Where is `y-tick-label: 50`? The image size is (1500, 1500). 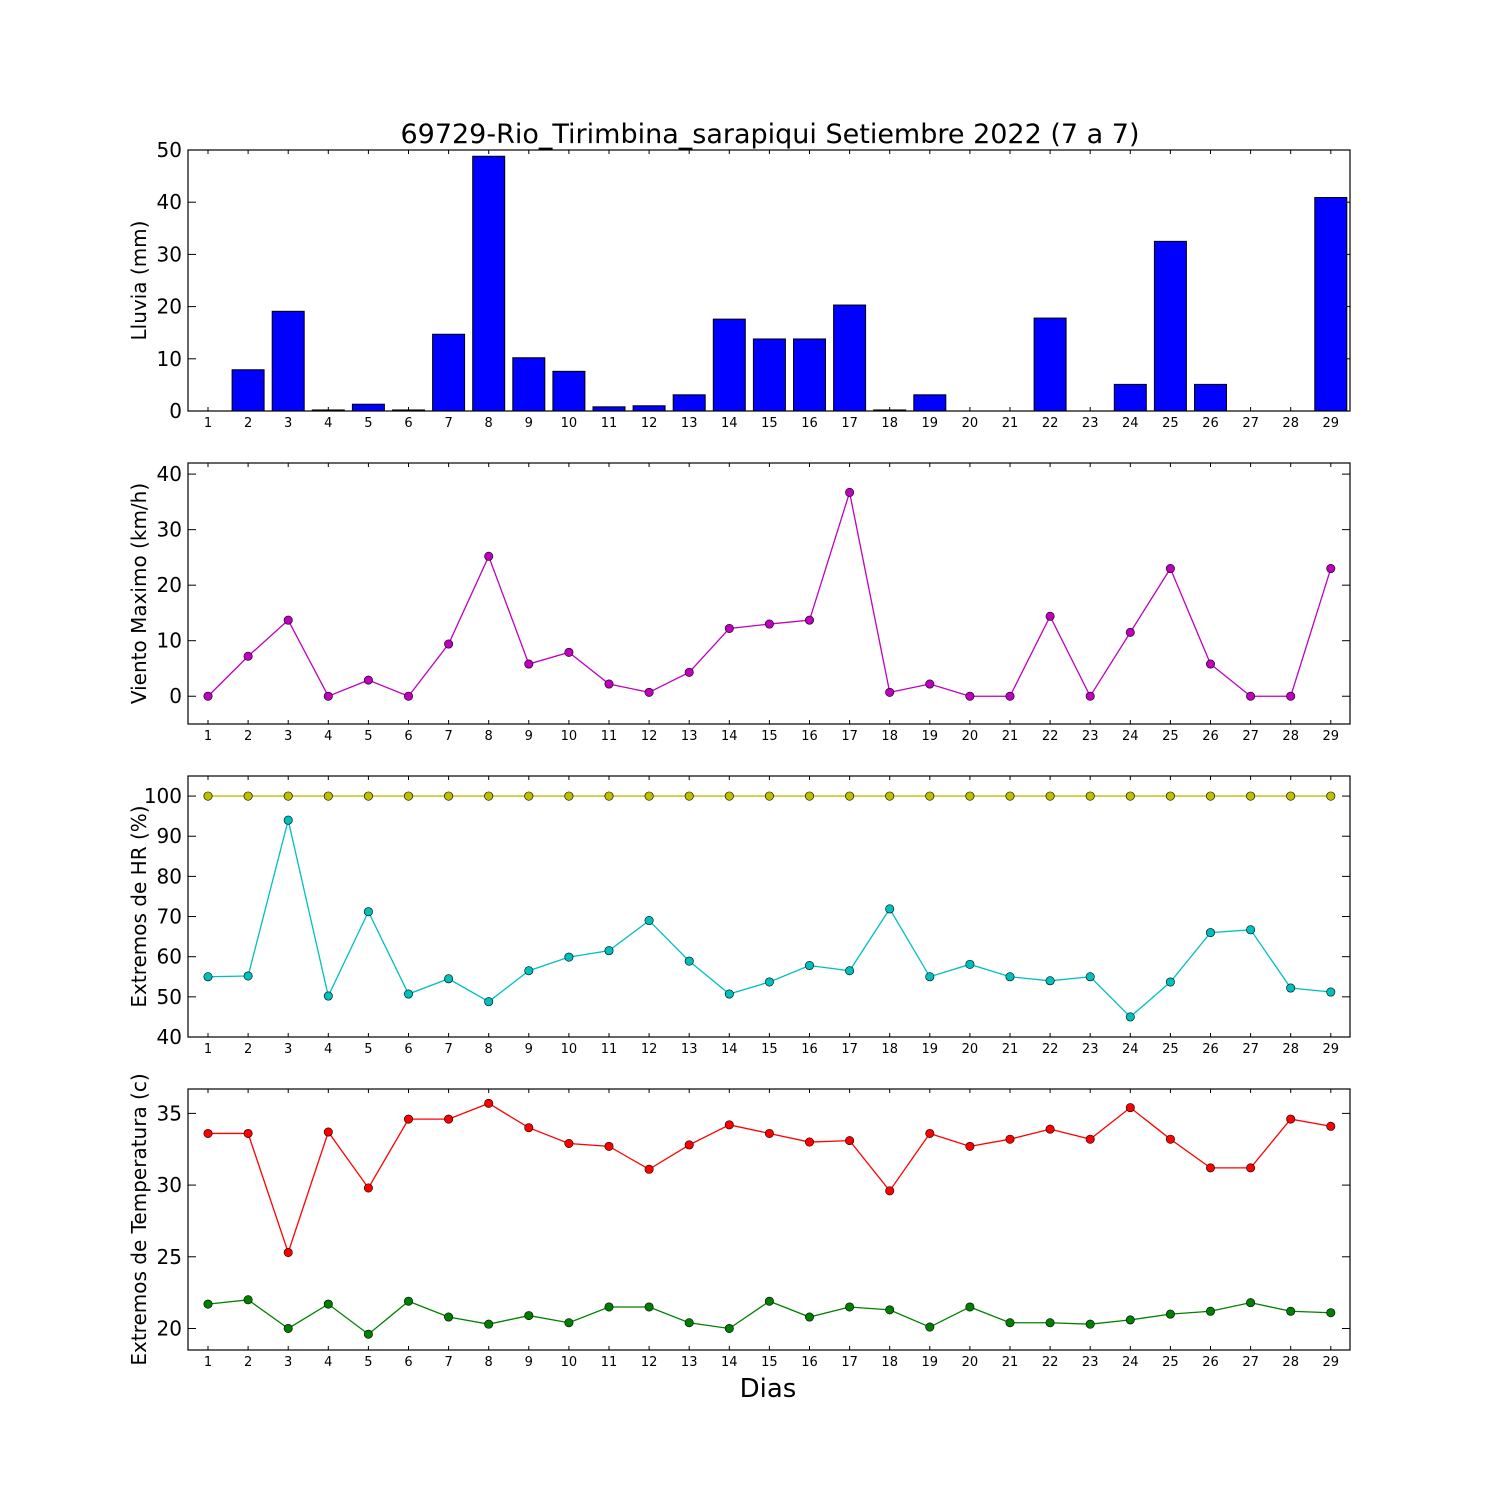
y-tick-label: 50 is located at coordinates (169, 150).